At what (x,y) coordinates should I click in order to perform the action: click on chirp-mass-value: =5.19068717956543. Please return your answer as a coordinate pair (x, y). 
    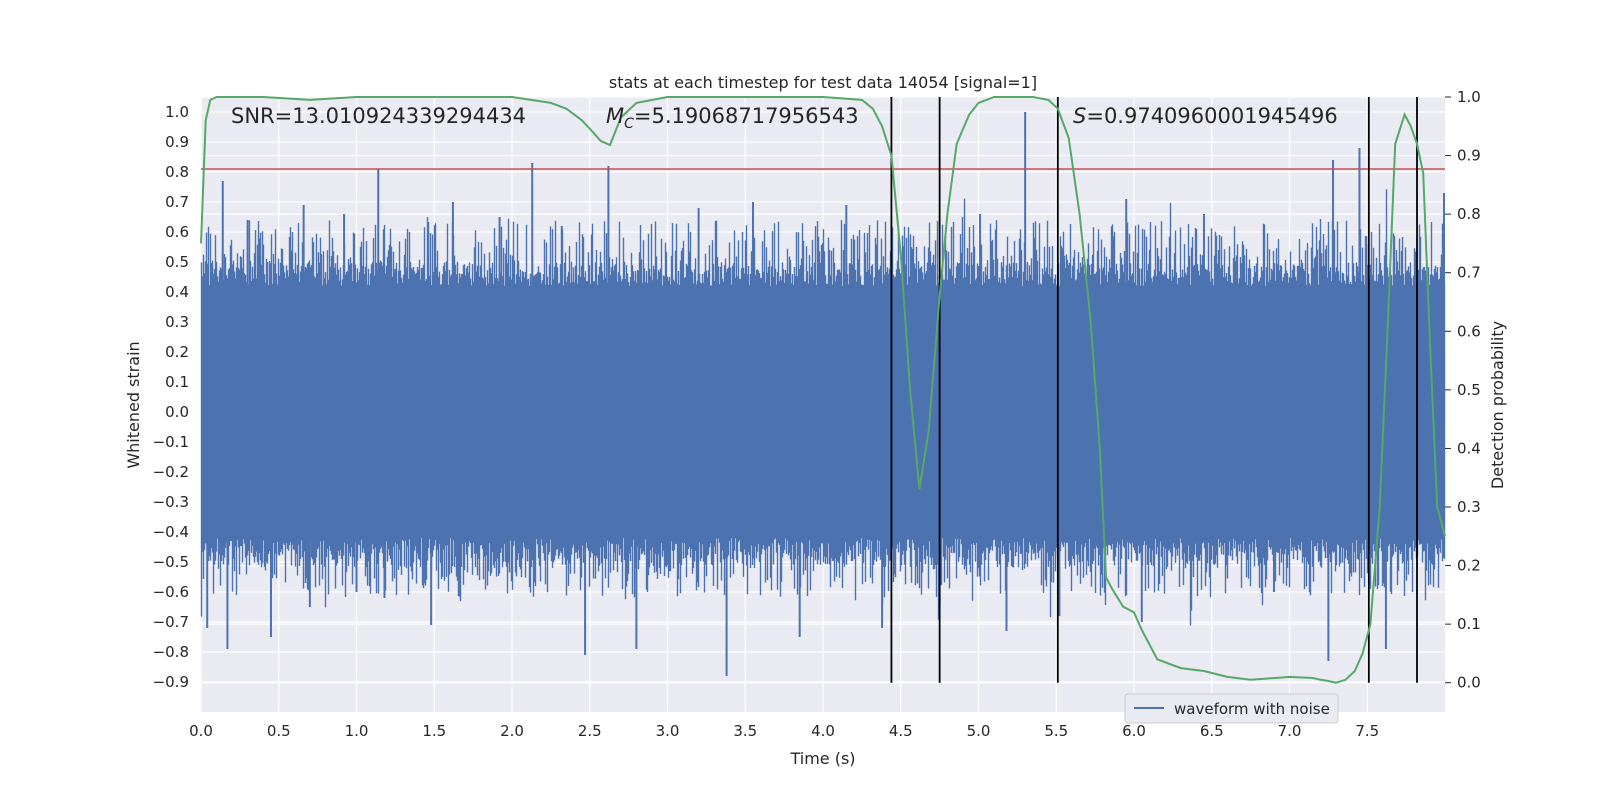
    Looking at the image, I should click on (746, 116).